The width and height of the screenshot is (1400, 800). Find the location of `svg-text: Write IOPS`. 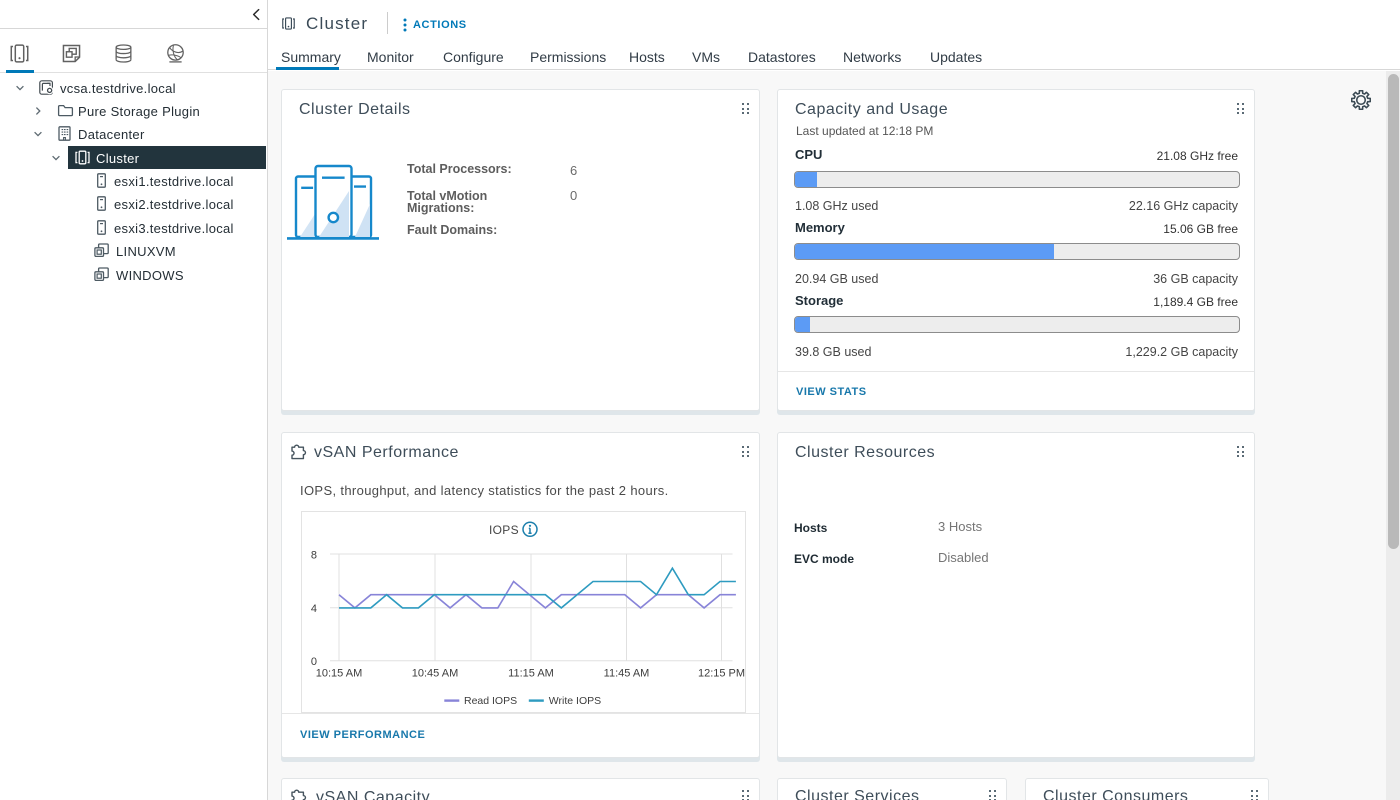

svg-text: Write IOPS is located at coordinates (575, 701).